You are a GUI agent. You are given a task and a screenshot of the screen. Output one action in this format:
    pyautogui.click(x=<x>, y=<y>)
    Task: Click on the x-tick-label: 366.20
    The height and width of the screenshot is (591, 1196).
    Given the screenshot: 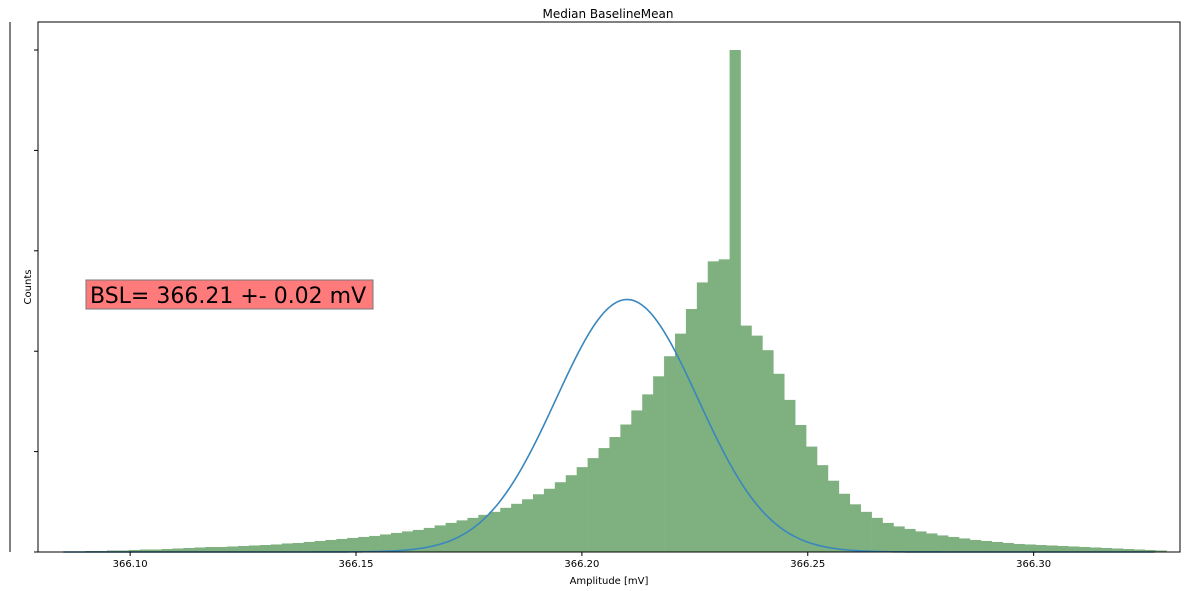 What is the action you would take?
    pyautogui.click(x=581, y=564)
    